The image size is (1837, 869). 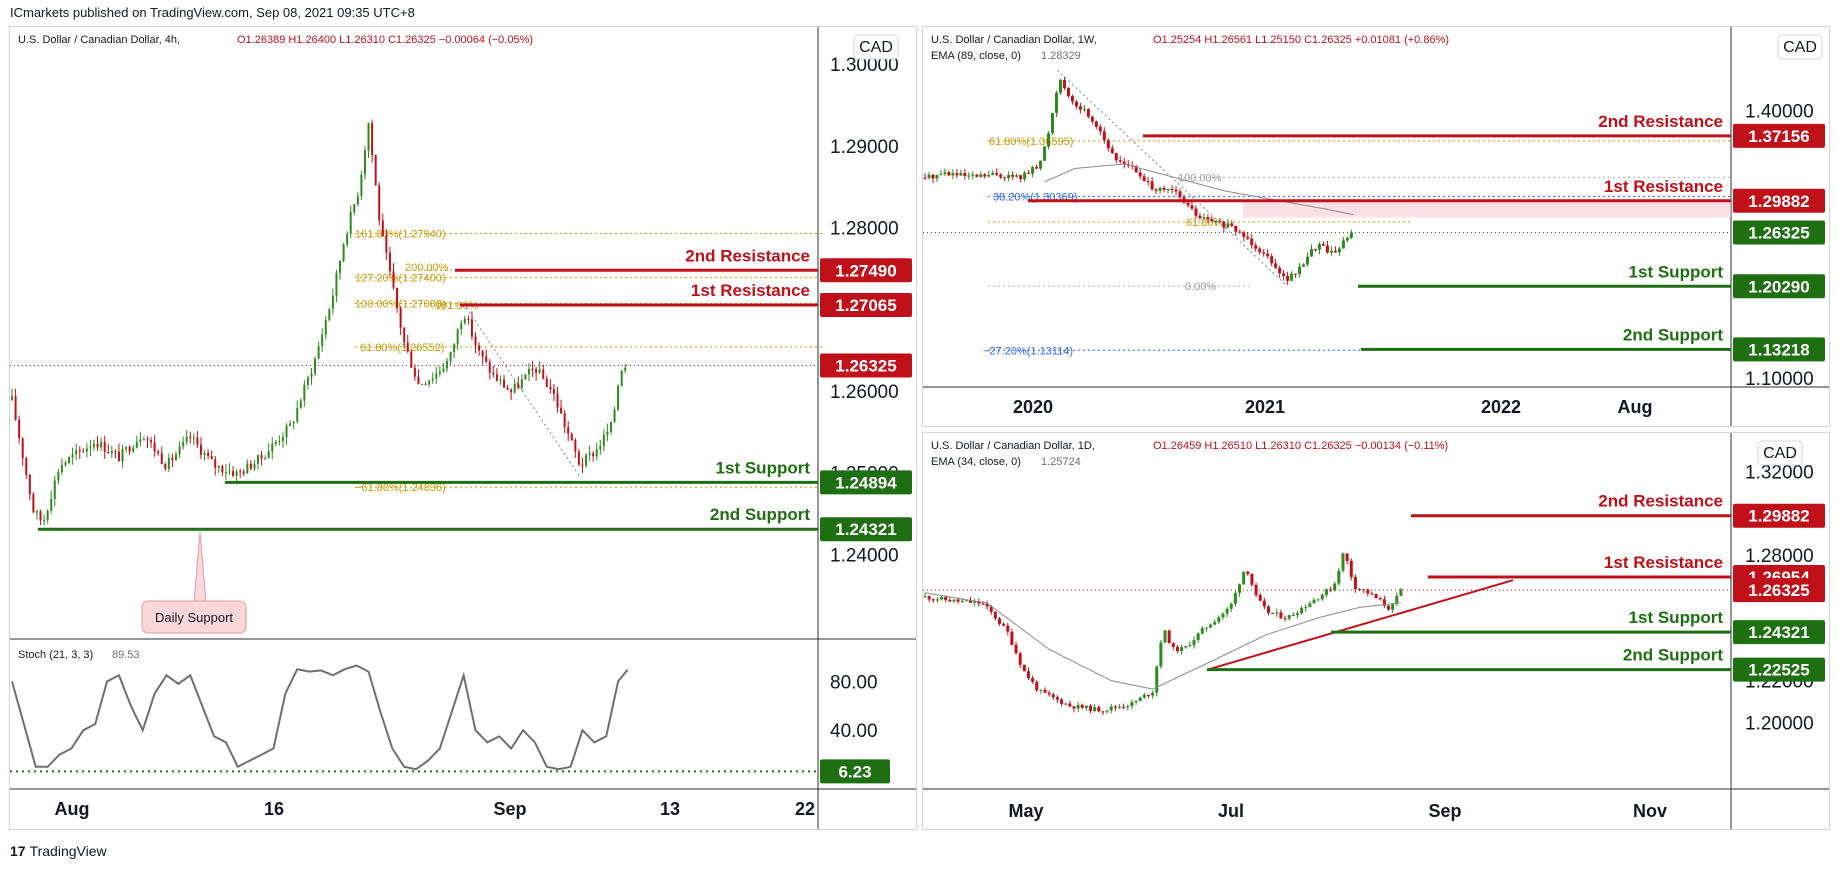 I want to click on level-price-text: 1.29882, so click(x=1778, y=516).